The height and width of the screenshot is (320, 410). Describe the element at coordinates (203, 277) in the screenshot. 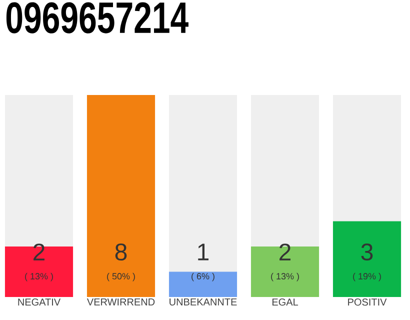

I see `annotation: ( 6% )` at that location.